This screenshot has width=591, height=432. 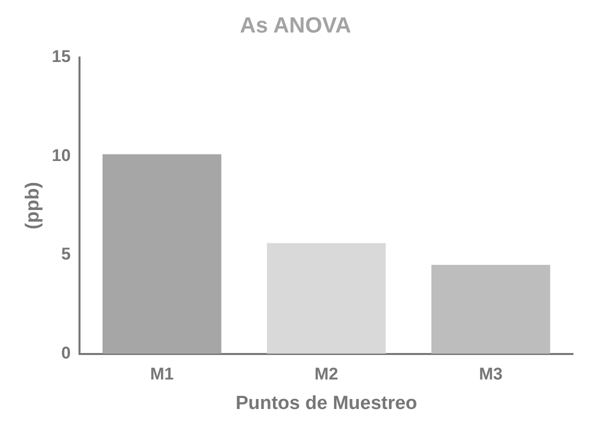 What do you see at coordinates (33, 206) in the screenshot?
I see `y-axis-title: (ppb)` at bounding box center [33, 206].